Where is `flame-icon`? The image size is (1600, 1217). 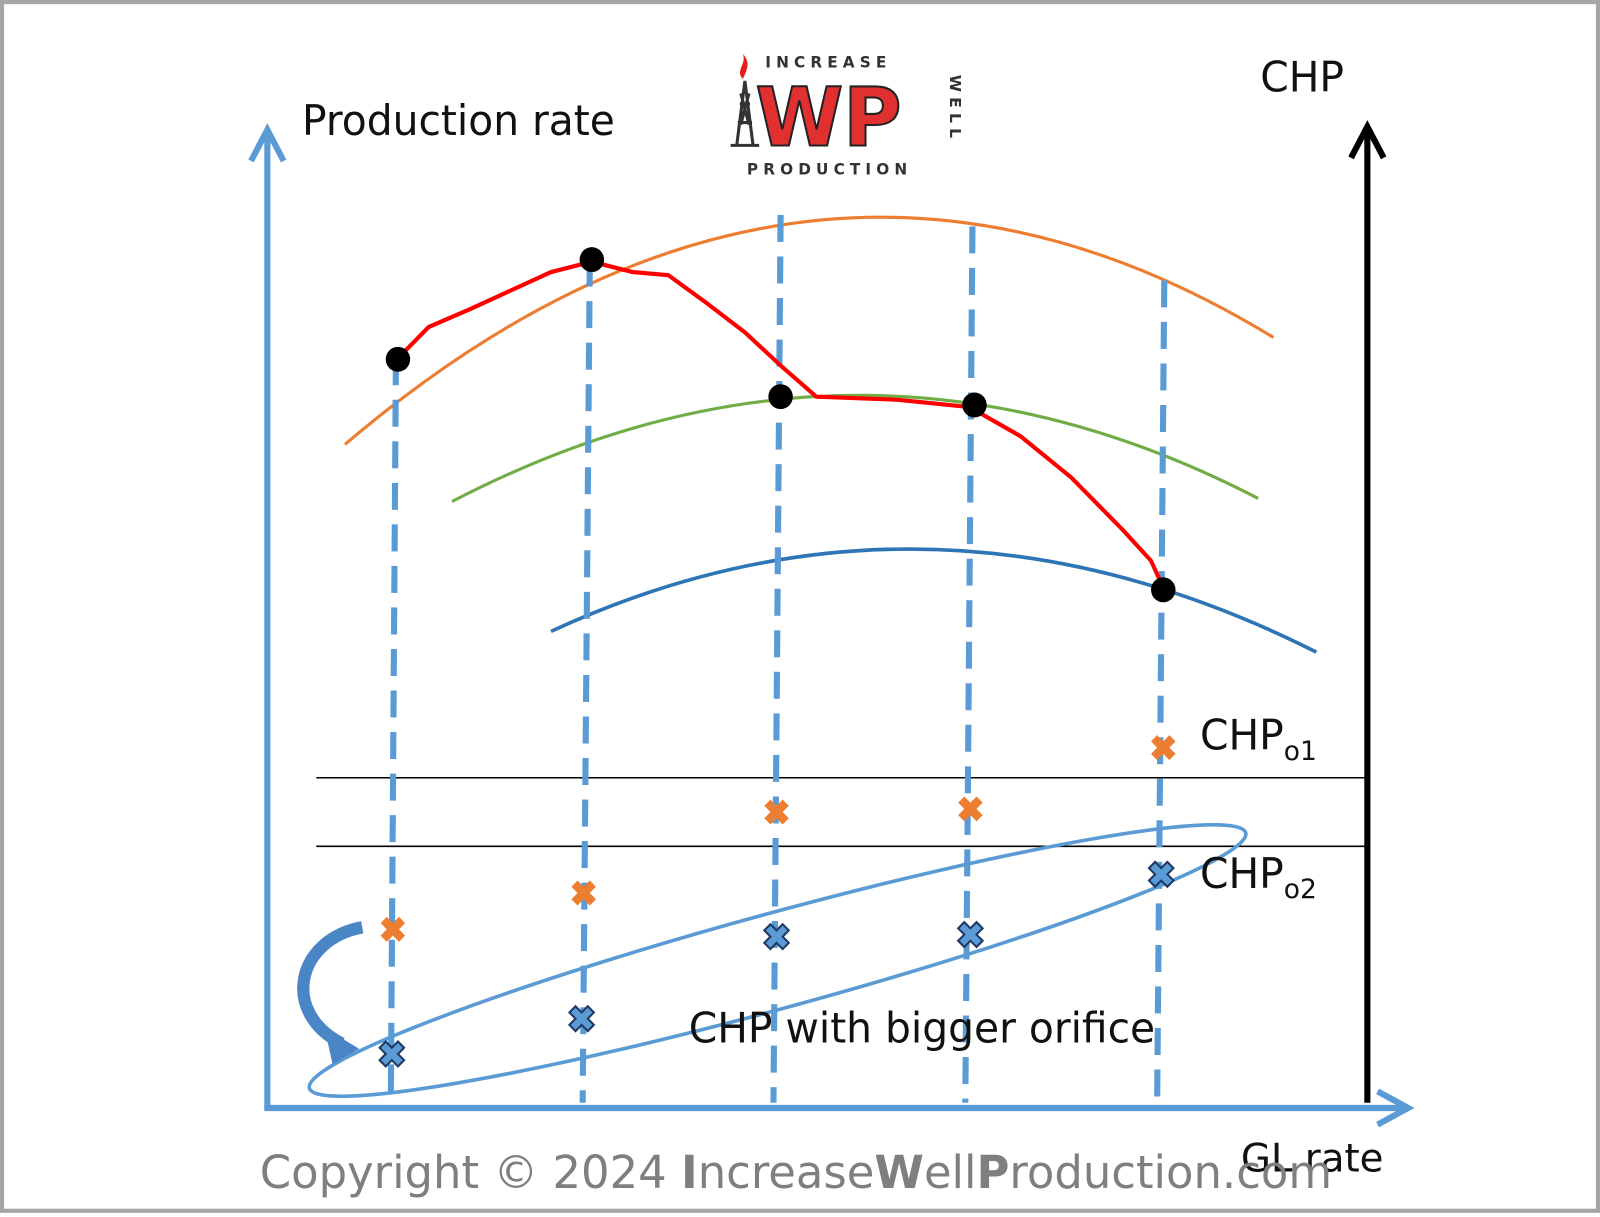 flame-icon is located at coordinates (743, 66).